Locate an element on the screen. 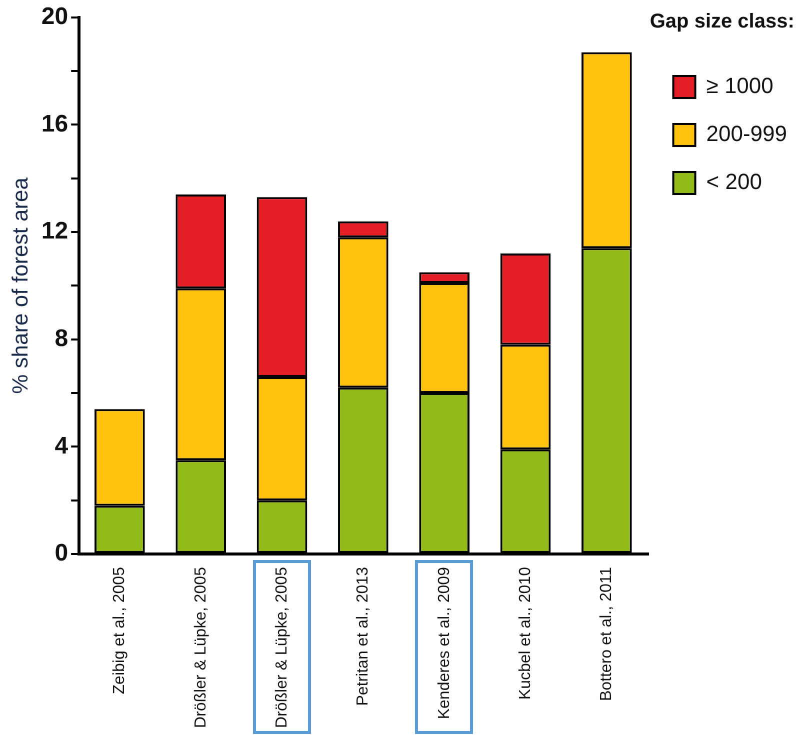 The image size is (801, 735). x-tick-label: Bottero et al., 2011 is located at coordinates (607, 634).